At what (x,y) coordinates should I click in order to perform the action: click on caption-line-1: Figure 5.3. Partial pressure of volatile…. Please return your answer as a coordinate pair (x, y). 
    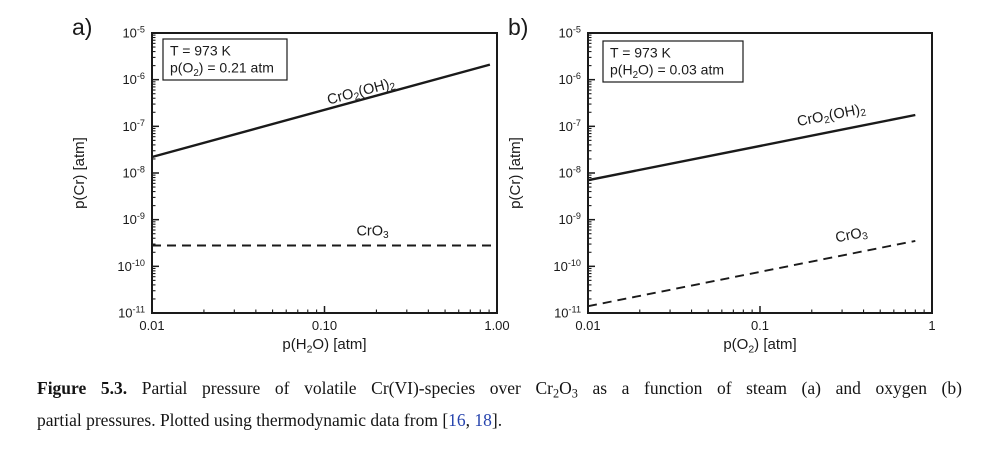
    Looking at the image, I should click on (499, 391).